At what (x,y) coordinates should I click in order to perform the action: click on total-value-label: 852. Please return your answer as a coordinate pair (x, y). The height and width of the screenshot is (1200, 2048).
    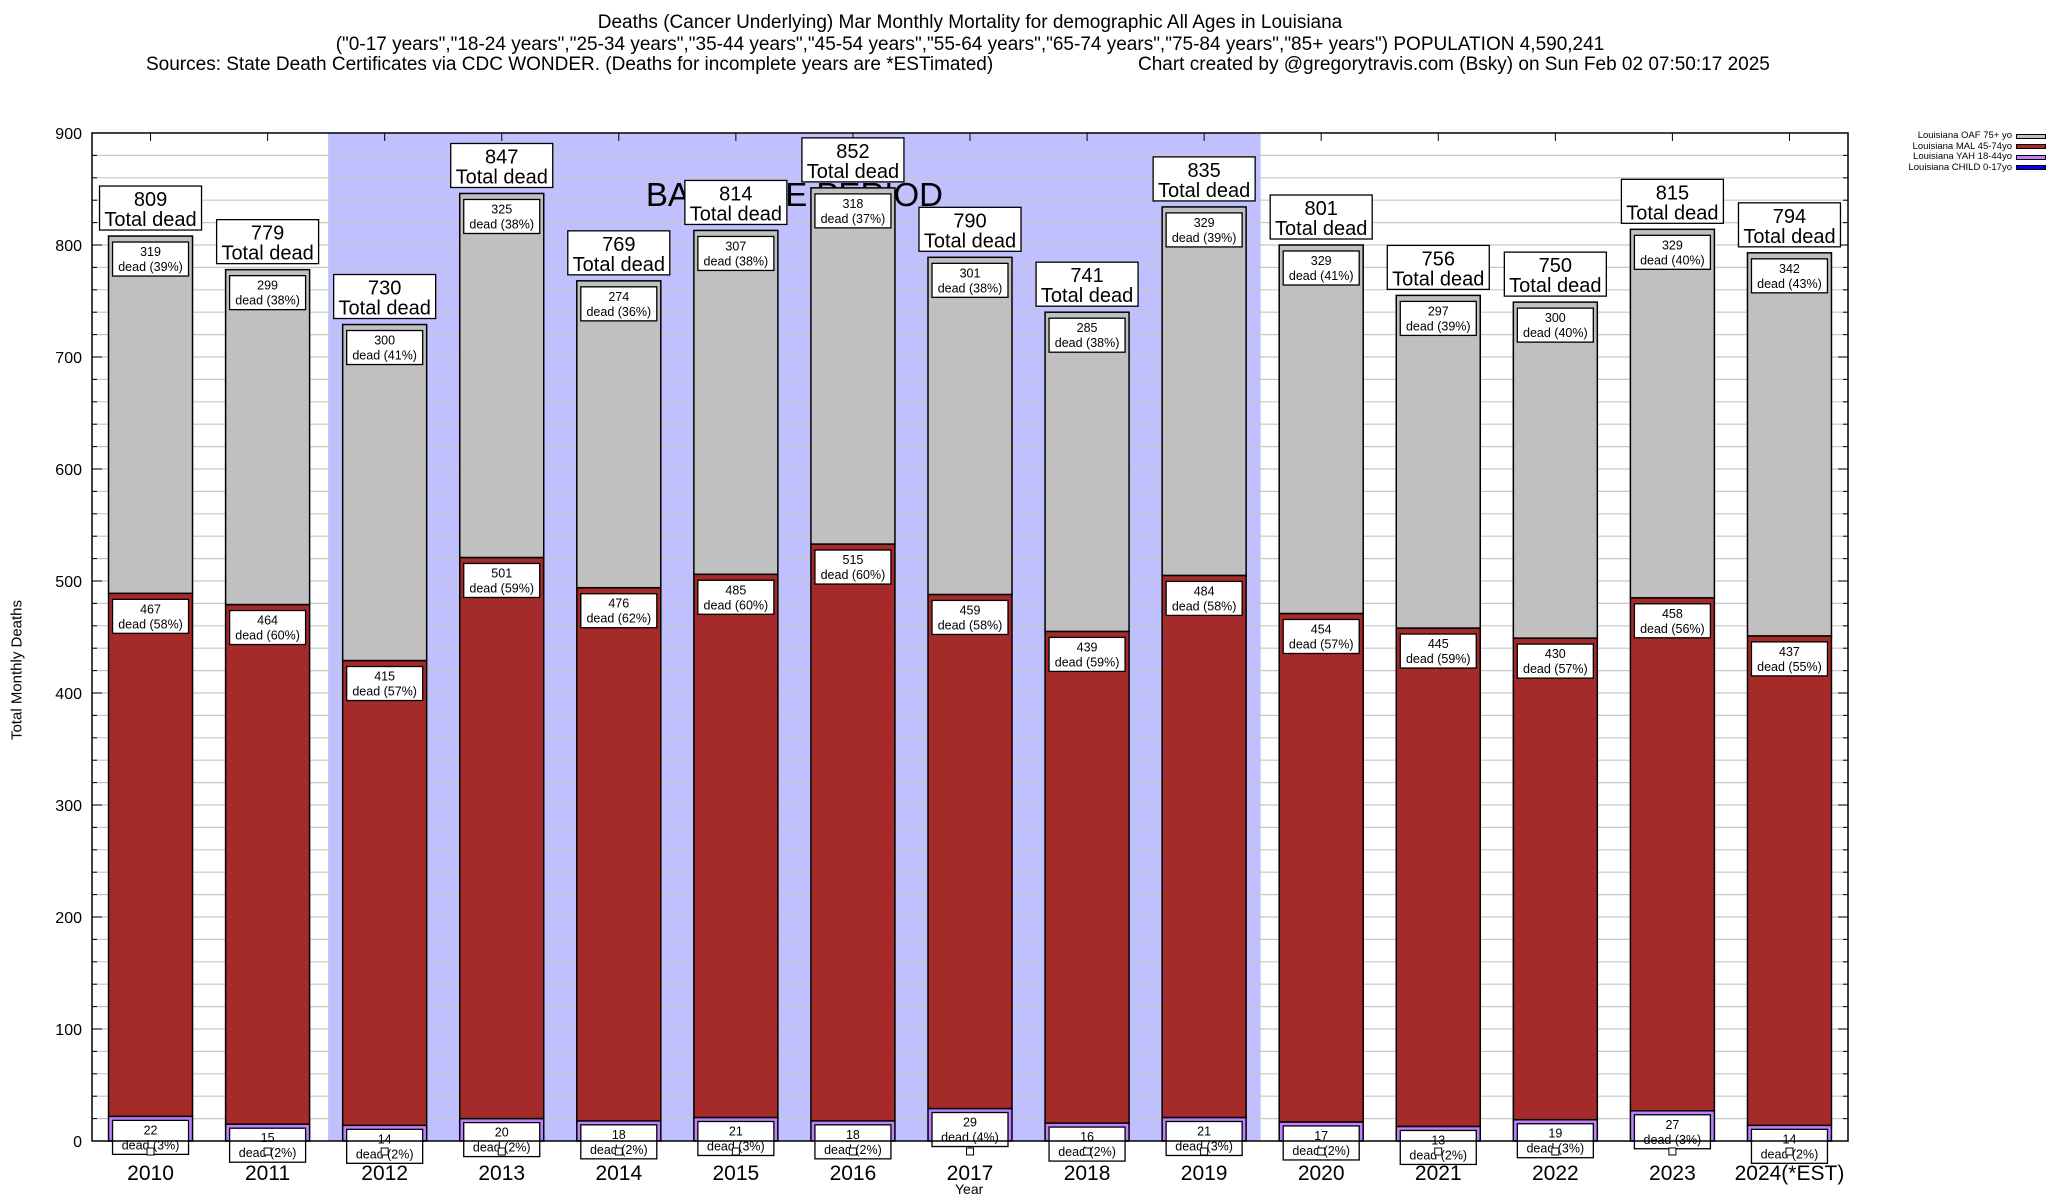
    Looking at the image, I should click on (852, 152).